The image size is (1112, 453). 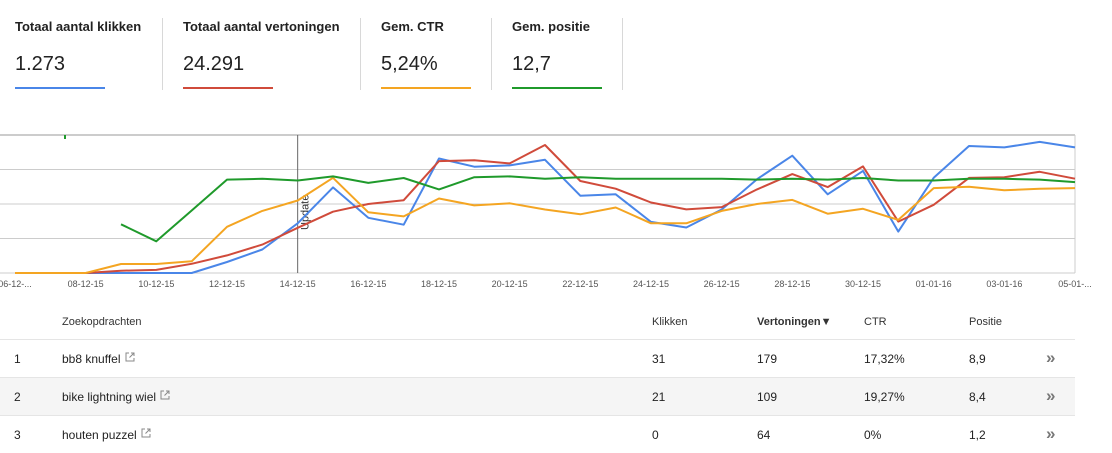 What do you see at coordinates (109, 397) in the screenshot?
I see `query-text: bike lightning wiel` at bounding box center [109, 397].